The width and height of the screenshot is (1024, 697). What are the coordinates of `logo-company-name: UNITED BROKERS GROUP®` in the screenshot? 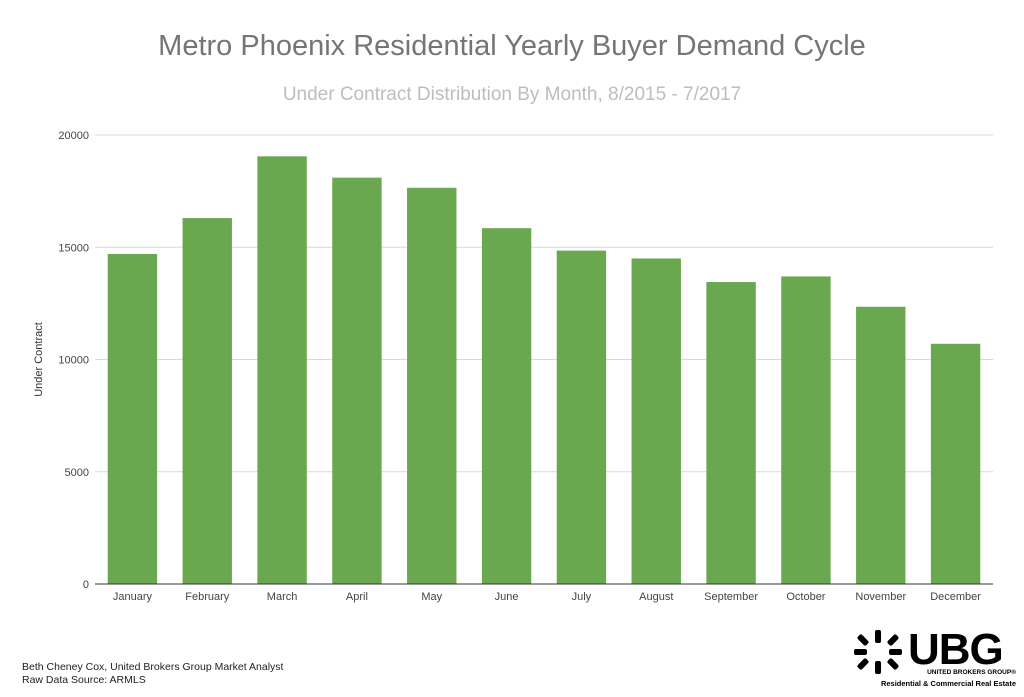 It's located at (971, 672).